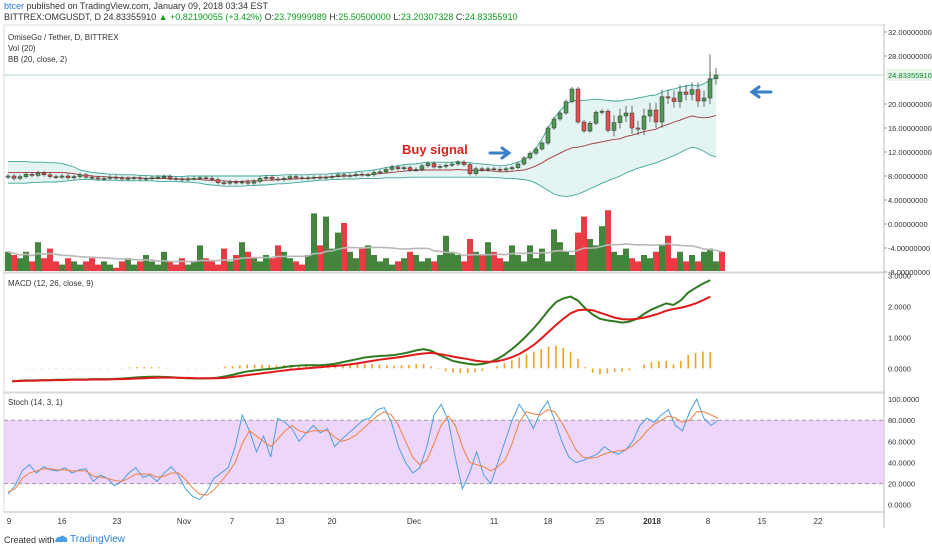  I want to click on last-price: 24.83355910, so click(130, 17).